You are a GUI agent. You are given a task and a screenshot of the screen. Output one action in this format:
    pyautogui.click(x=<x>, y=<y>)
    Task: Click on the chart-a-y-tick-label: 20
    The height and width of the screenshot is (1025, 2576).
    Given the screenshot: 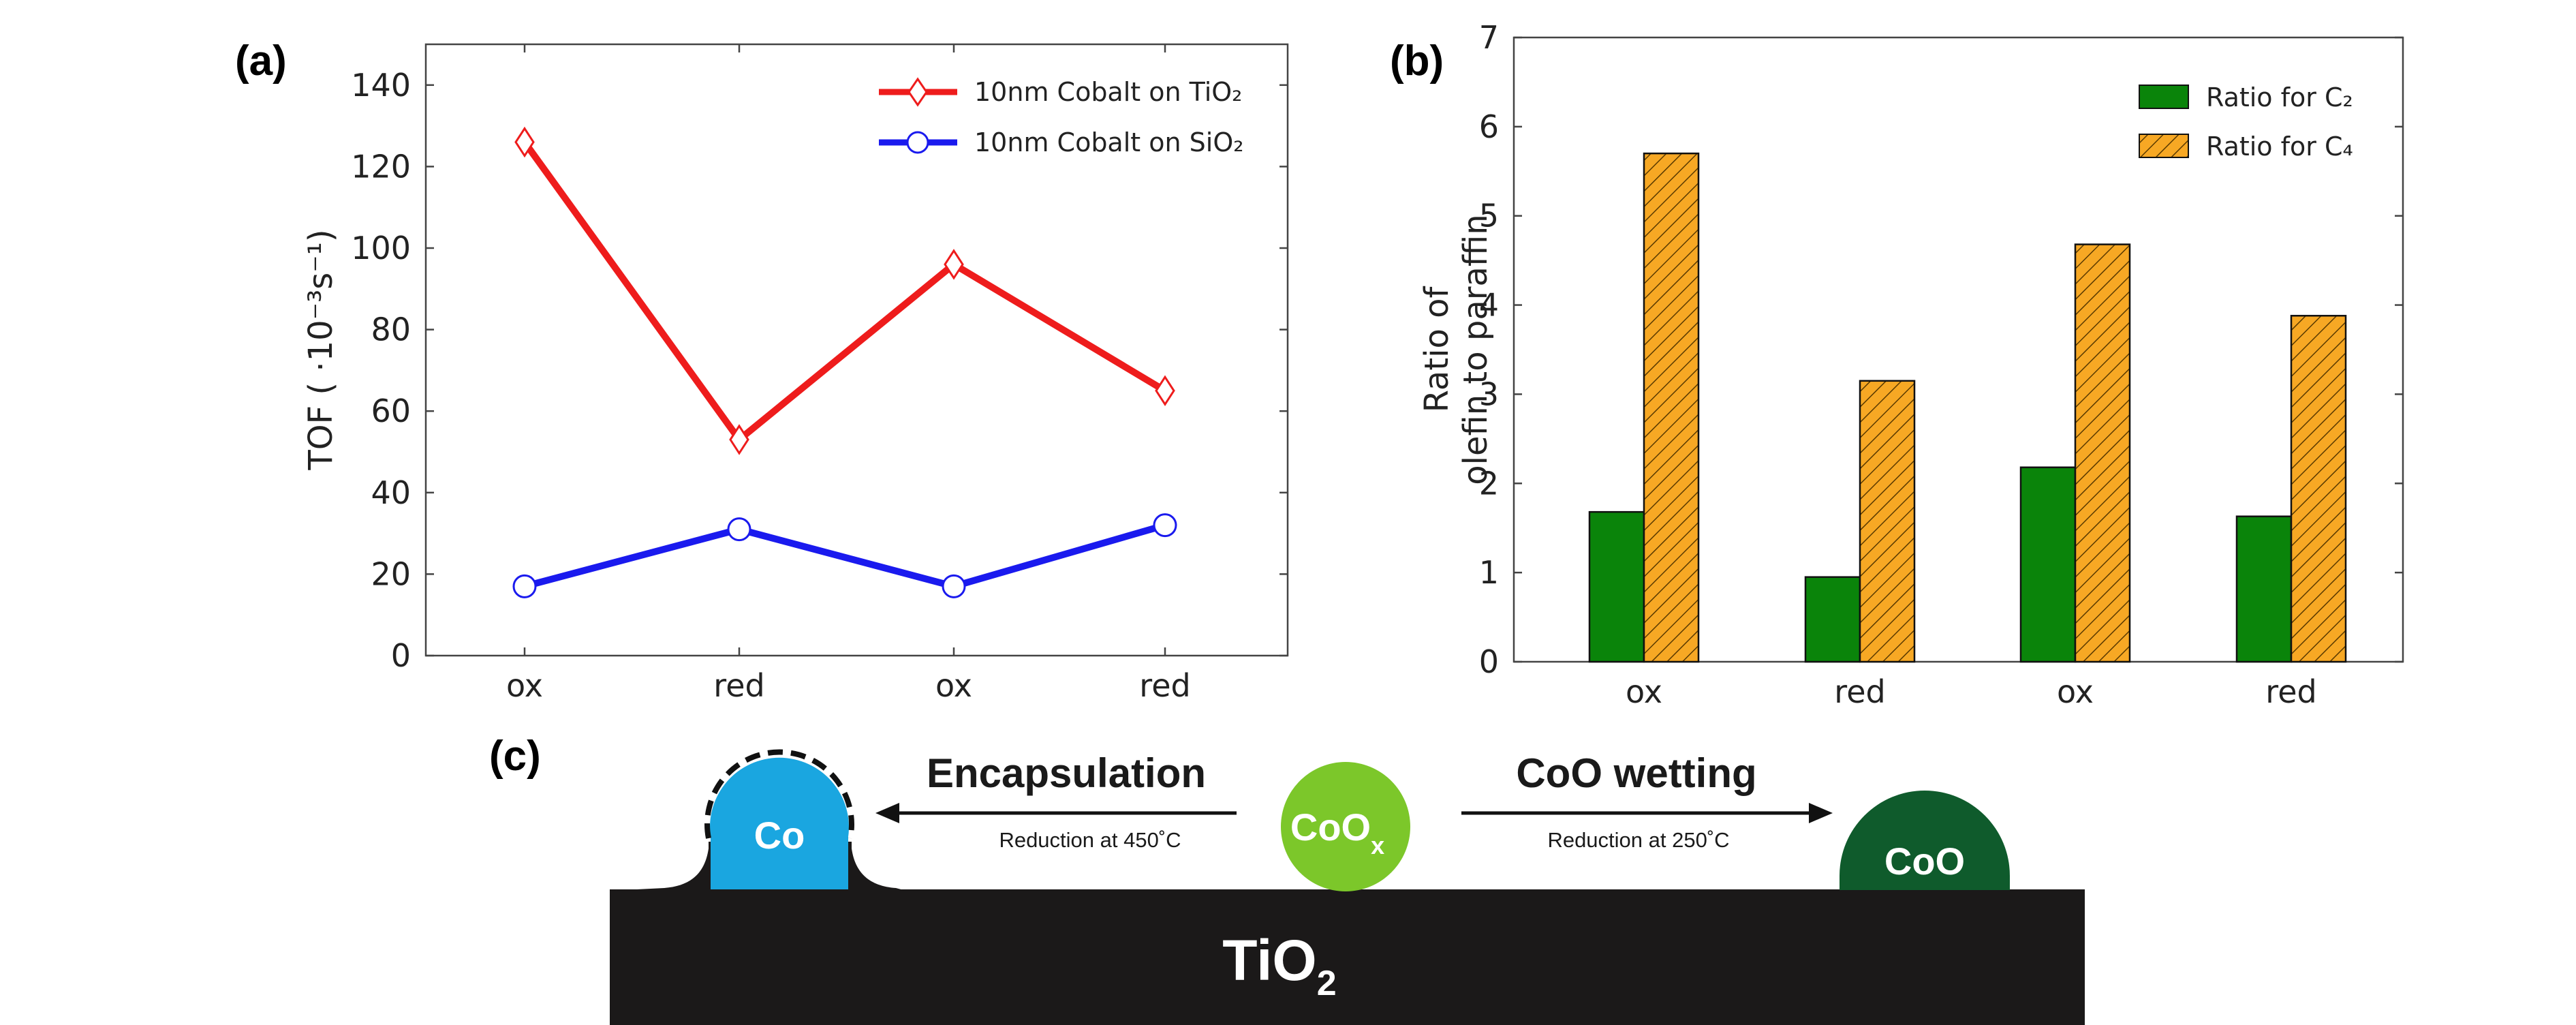 What is the action you would take?
    pyautogui.click(x=391, y=573)
    